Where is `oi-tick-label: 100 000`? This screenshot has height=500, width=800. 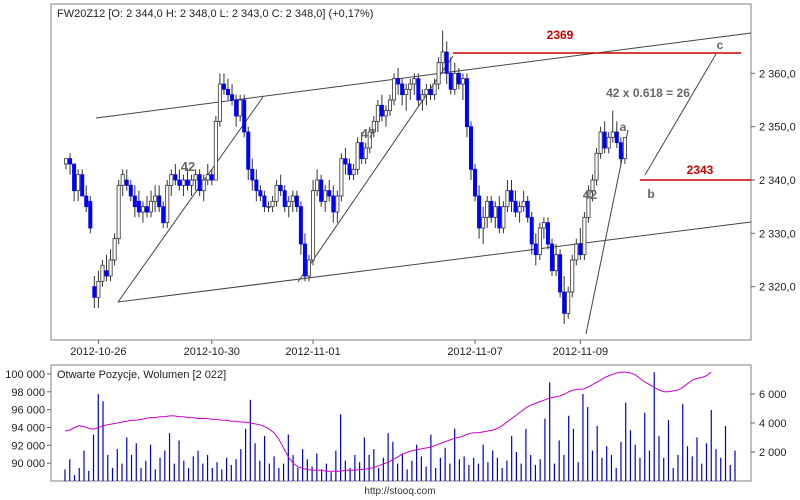
oi-tick-label: 100 000 is located at coordinates (25, 375).